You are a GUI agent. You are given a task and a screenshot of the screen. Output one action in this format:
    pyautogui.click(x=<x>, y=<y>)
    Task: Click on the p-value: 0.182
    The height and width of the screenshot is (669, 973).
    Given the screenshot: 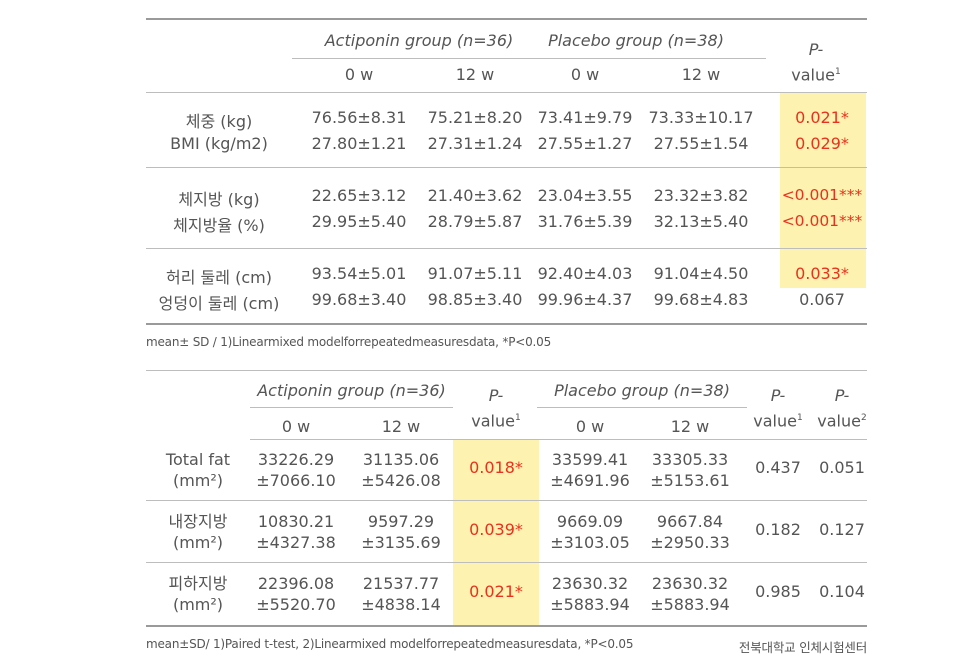 What is the action you would take?
    pyautogui.click(x=778, y=529)
    